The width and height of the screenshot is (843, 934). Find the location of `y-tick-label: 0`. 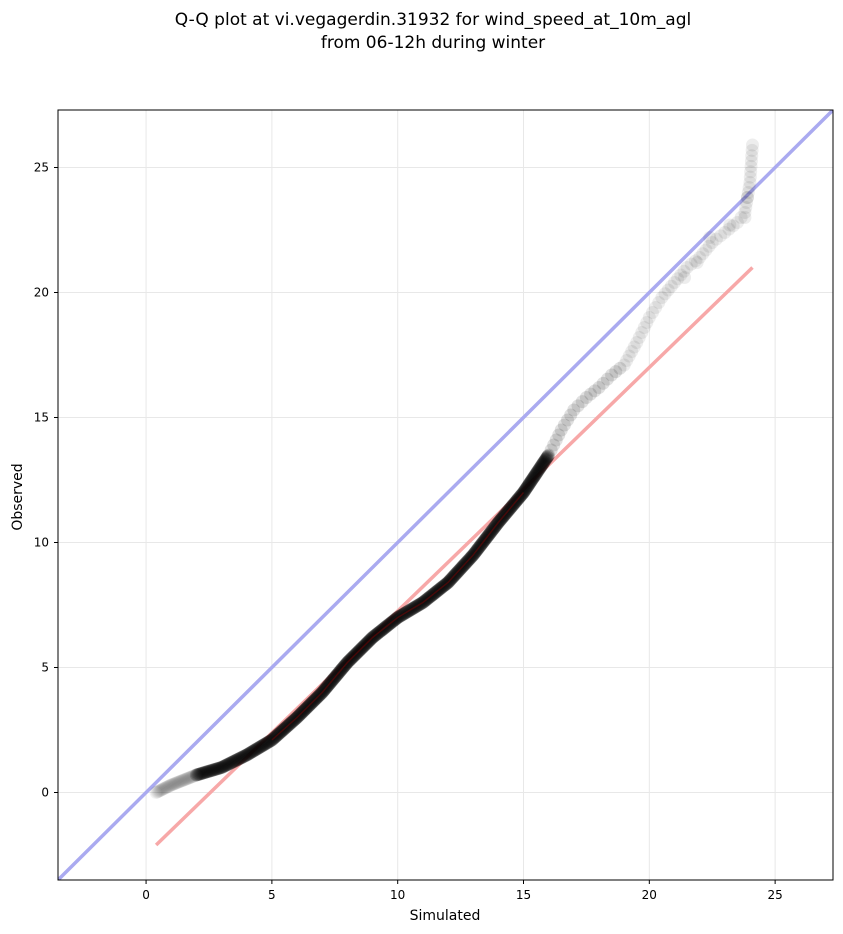

y-tick-label: 0 is located at coordinates (45, 793).